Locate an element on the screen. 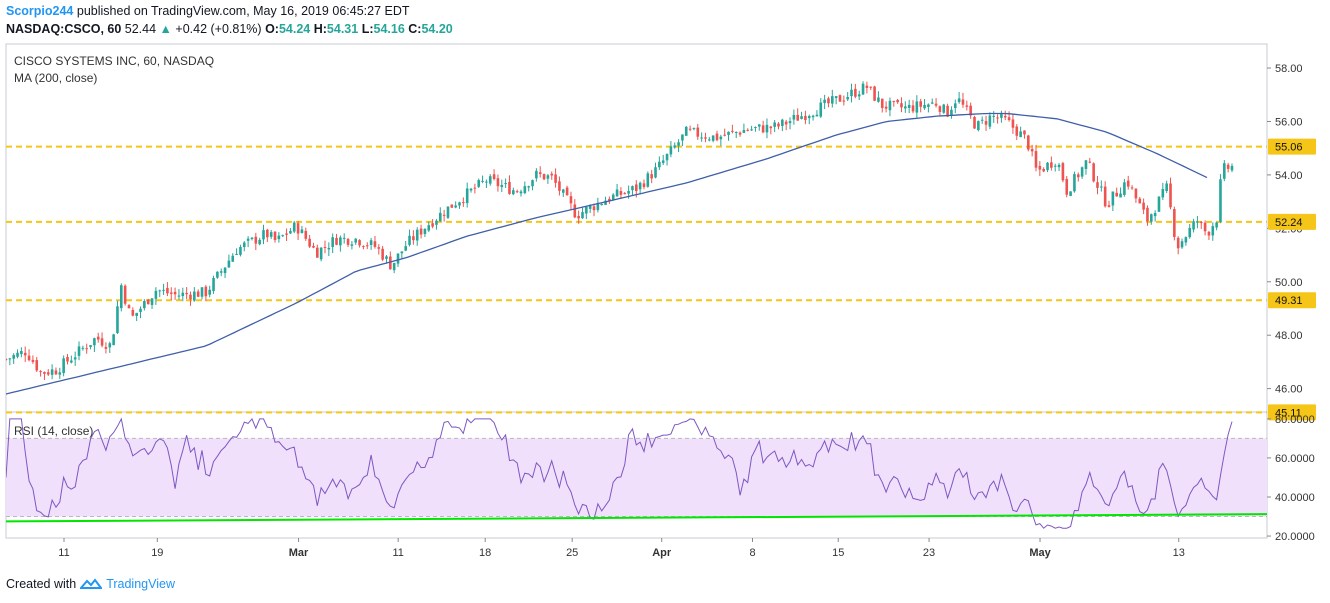  time-tick-label: 19 is located at coordinates (157, 553).